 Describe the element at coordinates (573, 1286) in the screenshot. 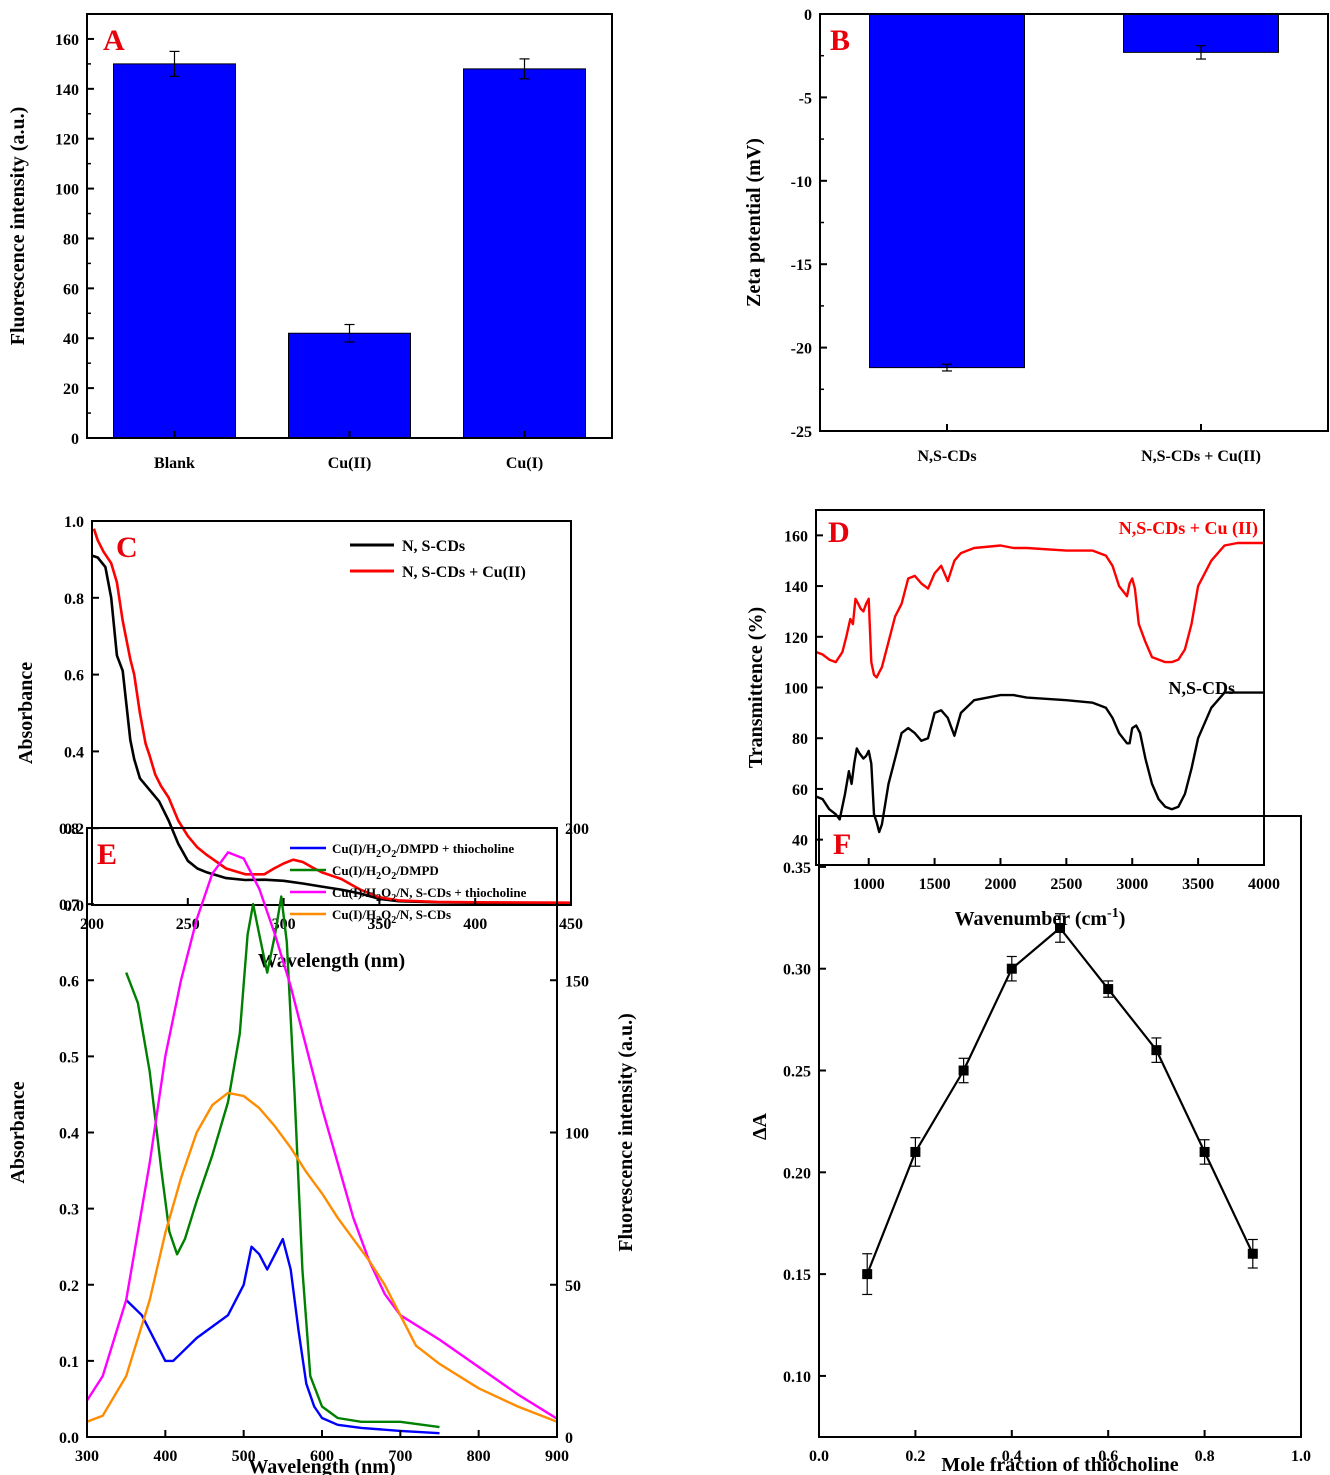

I see `panel-e-y2tick-label: 50` at that location.